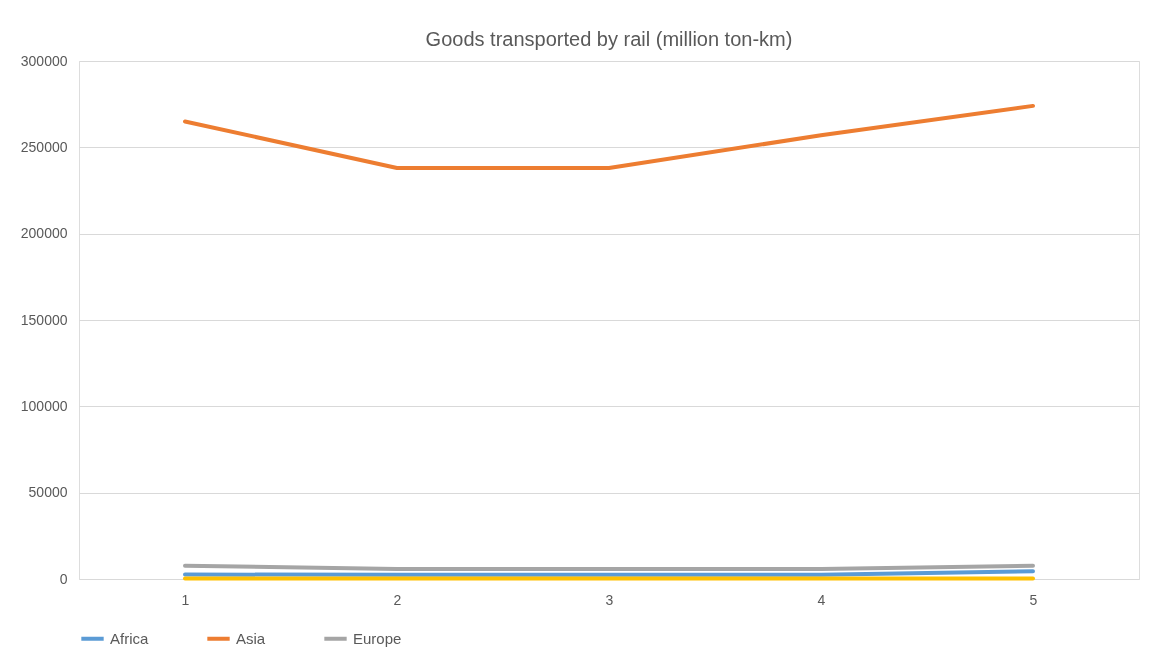  I want to click on y-tick-label: 50000, so click(48, 492).